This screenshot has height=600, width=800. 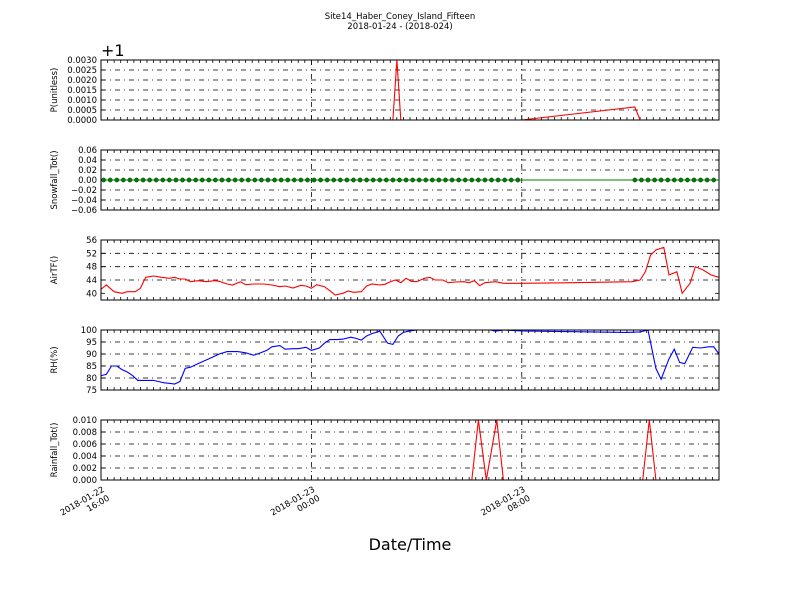 What do you see at coordinates (85, 433) in the screenshot?
I see `y-tick-label: 0.008` at bounding box center [85, 433].